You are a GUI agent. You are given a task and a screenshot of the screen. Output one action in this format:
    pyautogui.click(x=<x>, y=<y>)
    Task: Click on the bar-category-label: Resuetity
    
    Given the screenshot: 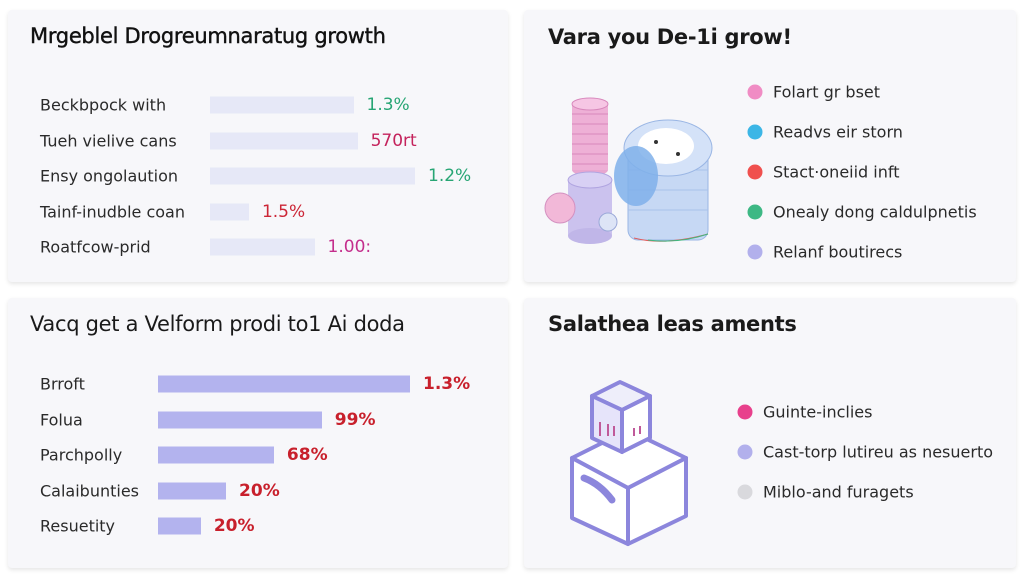 What is the action you would take?
    pyautogui.click(x=78, y=526)
    